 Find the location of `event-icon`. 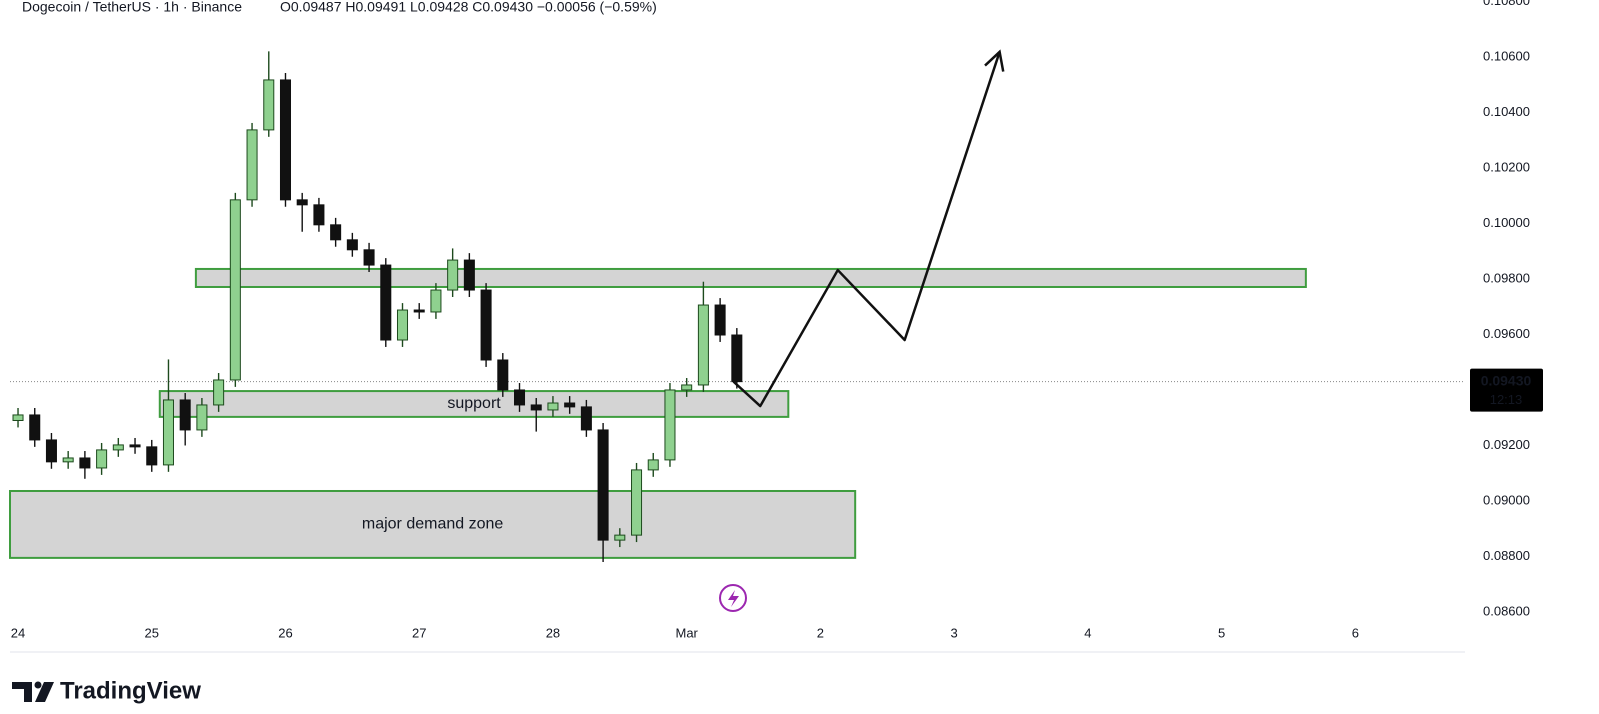

event-icon is located at coordinates (733, 598).